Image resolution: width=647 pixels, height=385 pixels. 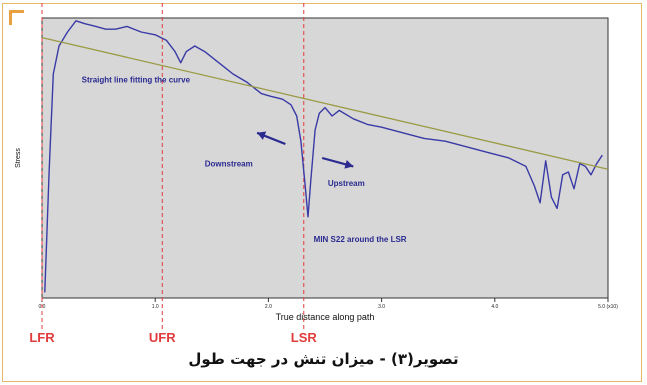 What do you see at coordinates (608, 307) in the screenshot?
I see `x-tick-label: 5.0 (x10)` at bounding box center [608, 307].